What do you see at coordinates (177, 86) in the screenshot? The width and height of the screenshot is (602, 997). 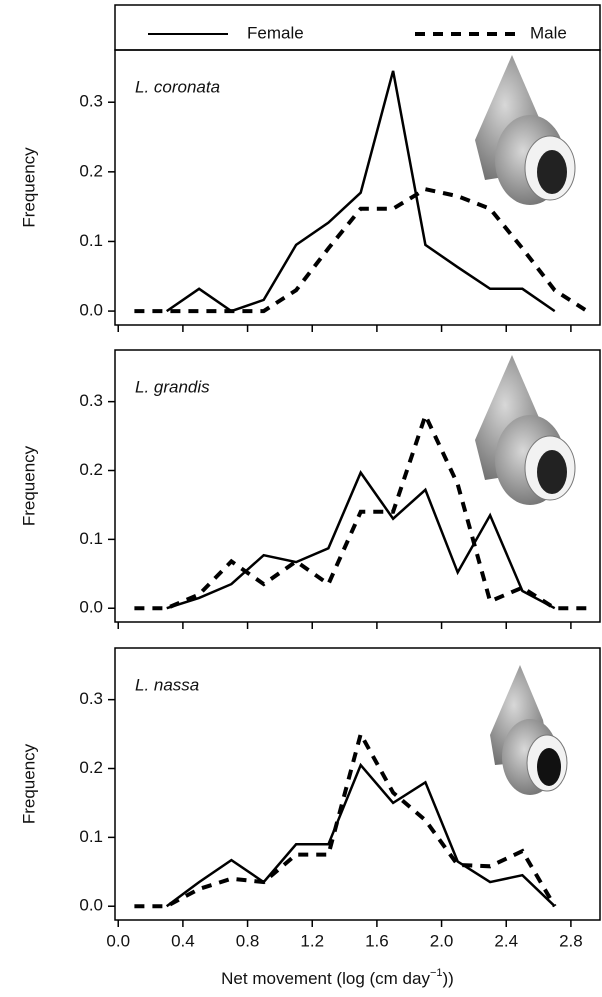 I see `panel-annotation: L. coronata` at bounding box center [177, 86].